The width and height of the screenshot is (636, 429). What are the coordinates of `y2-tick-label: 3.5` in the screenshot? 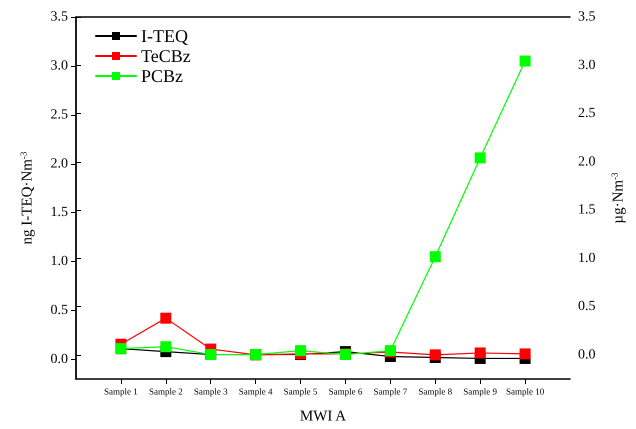 It's located at (587, 17).